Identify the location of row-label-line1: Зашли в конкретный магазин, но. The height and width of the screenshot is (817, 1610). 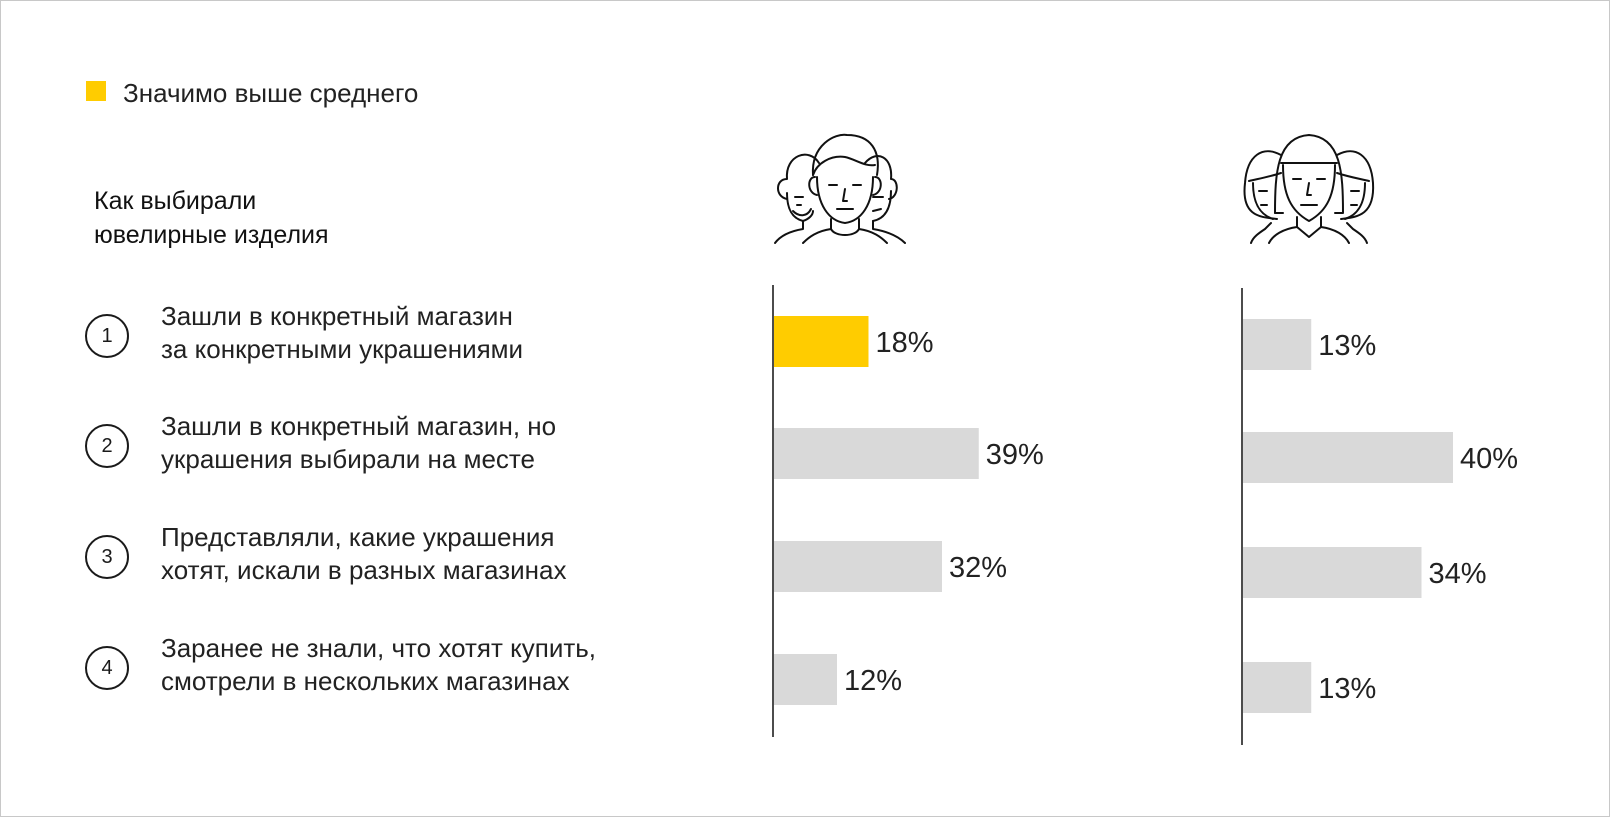
(359, 426).